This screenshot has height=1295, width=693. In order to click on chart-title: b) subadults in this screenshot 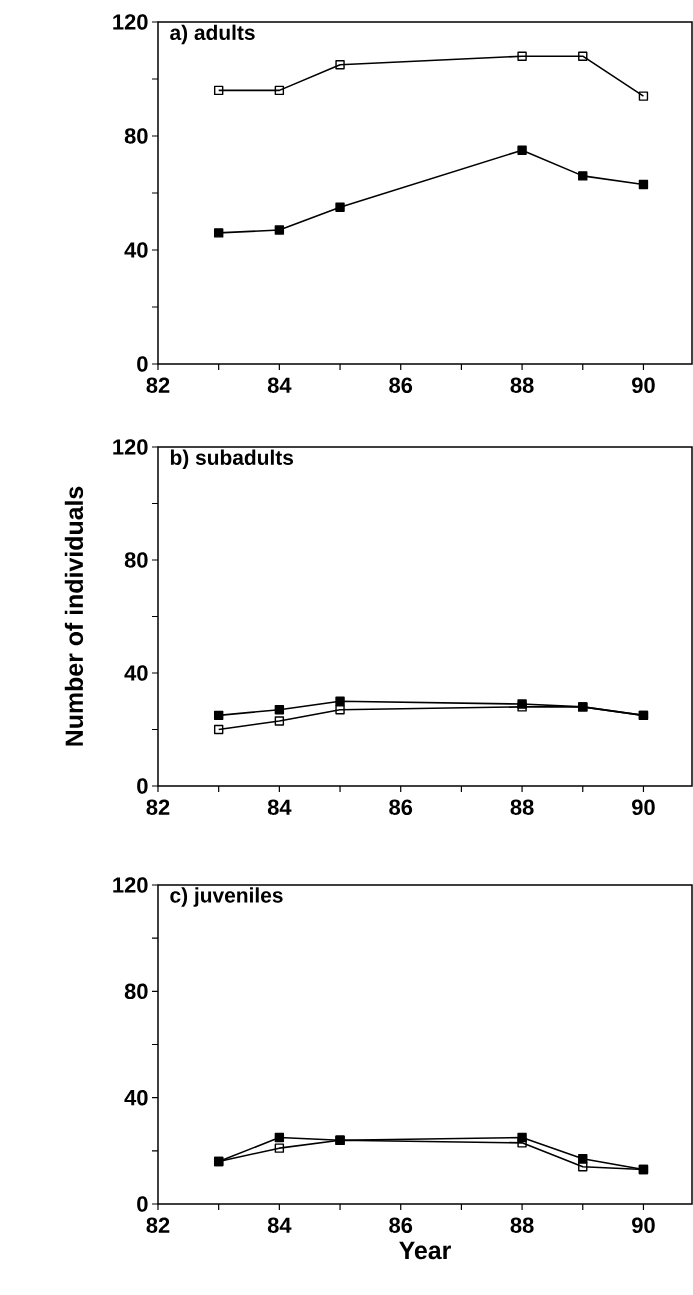, I will do `click(232, 459)`.